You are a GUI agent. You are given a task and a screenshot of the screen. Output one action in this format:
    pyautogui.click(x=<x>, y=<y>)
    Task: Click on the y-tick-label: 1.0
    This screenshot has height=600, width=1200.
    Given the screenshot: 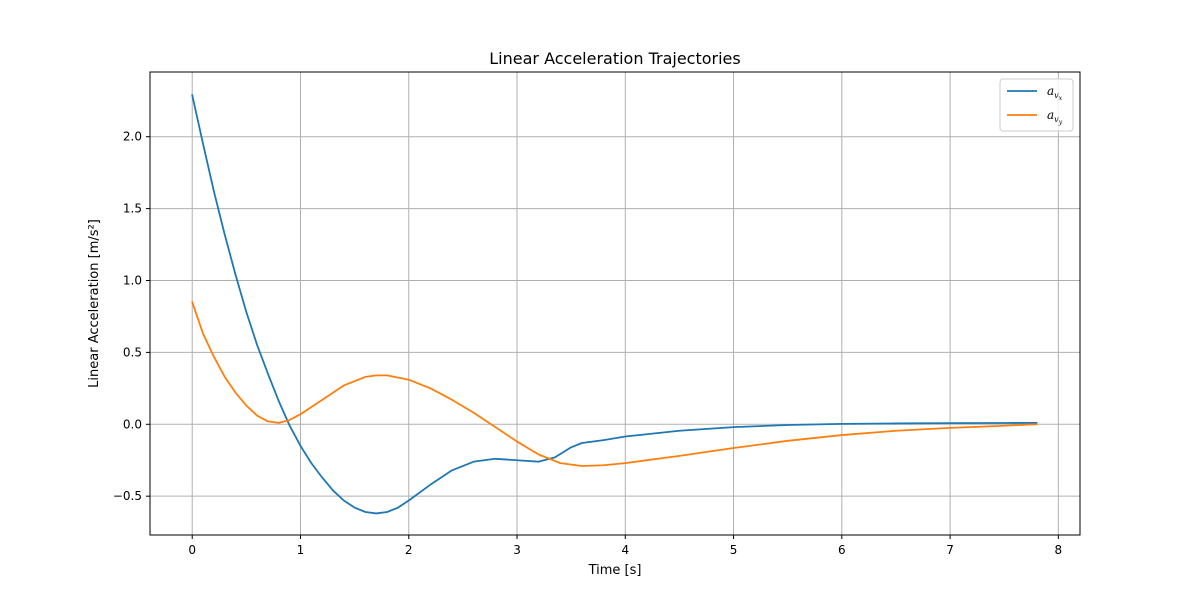 What is the action you would take?
    pyautogui.click(x=132, y=280)
    